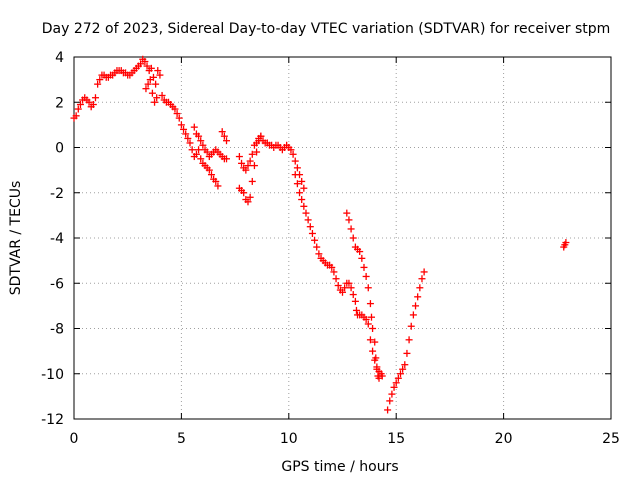 The height and width of the screenshot is (480, 640). Describe the element at coordinates (57, 239) in the screenshot. I see `y-tick-label: -4` at that location.